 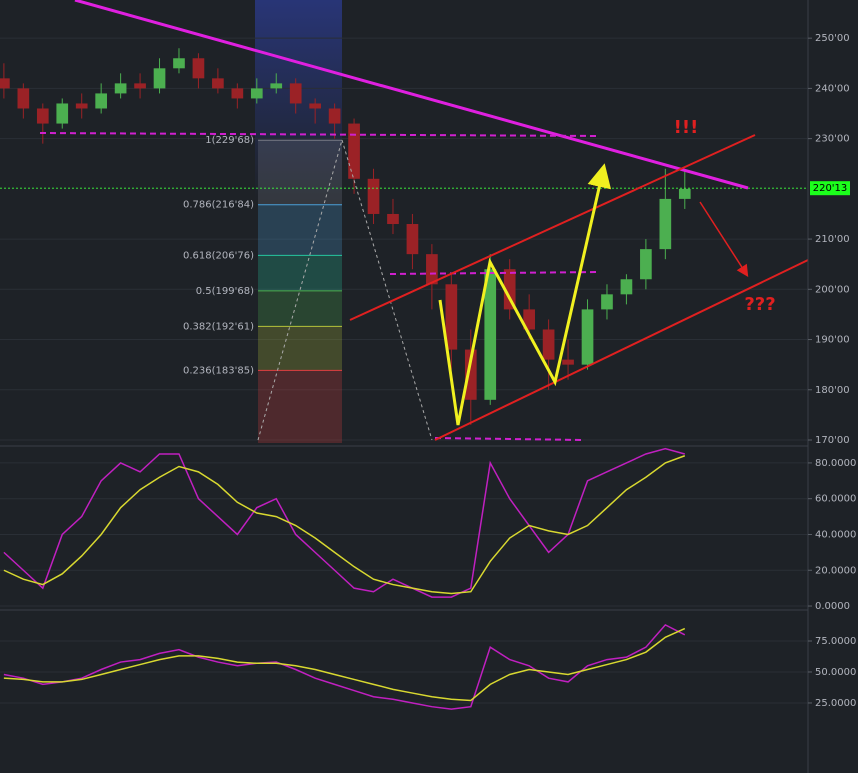 I want to click on y-tick-label: 190'00, so click(x=832, y=340).